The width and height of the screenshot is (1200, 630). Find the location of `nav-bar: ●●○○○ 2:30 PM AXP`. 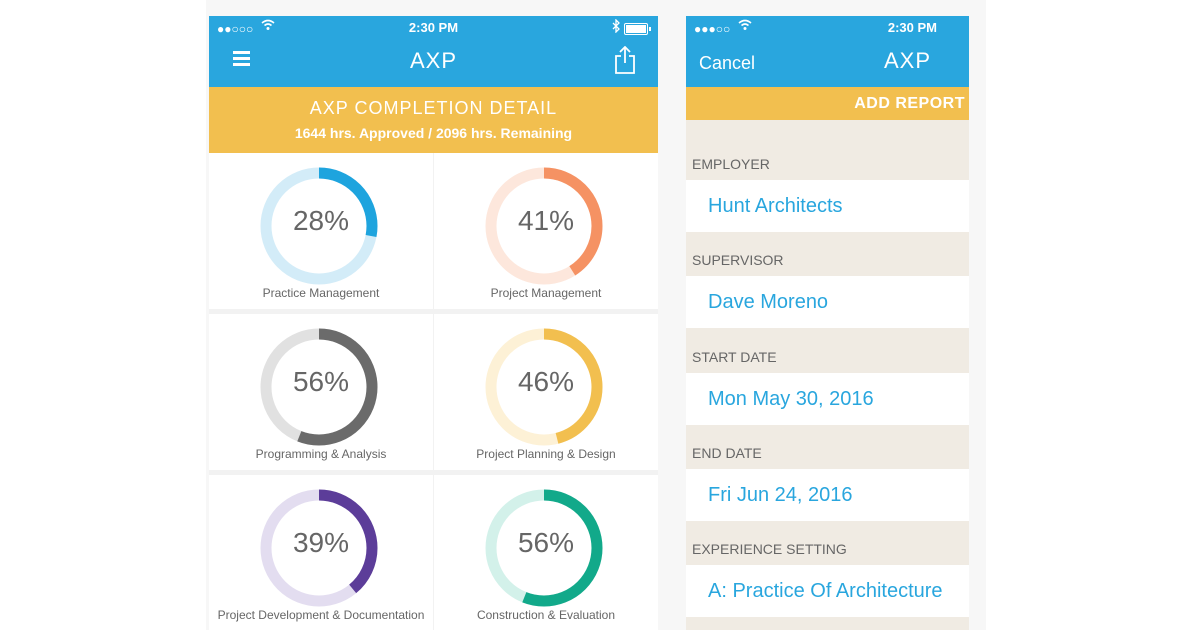

nav-bar: ●●○○○ 2:30 PM AXP is located at coordinates (433, 51).